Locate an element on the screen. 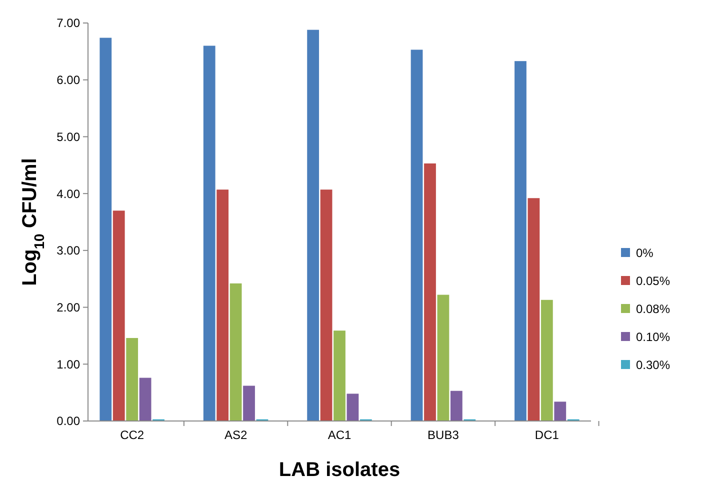  legend-label: 0.30% is located at coordinates (653, 365).